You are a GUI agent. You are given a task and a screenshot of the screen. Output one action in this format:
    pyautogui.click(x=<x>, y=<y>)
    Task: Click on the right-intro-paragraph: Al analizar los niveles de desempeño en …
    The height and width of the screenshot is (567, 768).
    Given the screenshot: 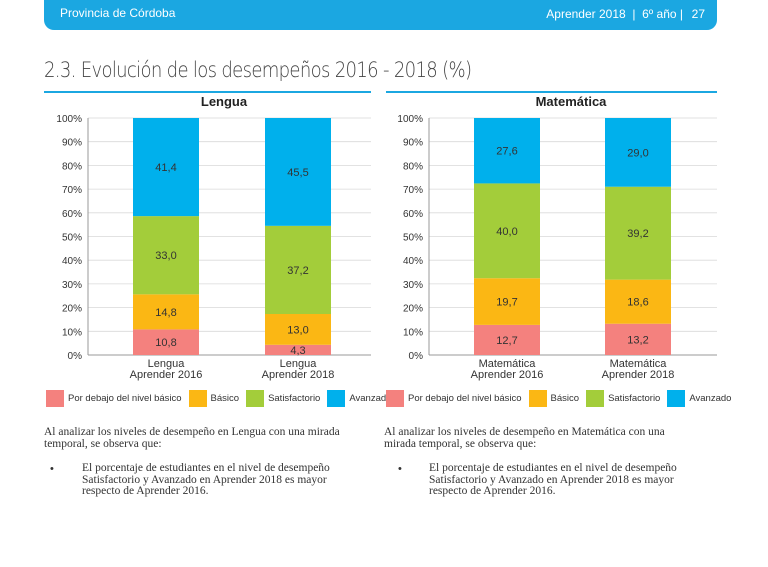 What is the action you would take?
    pyautogui.click(x=524, y=438)
    